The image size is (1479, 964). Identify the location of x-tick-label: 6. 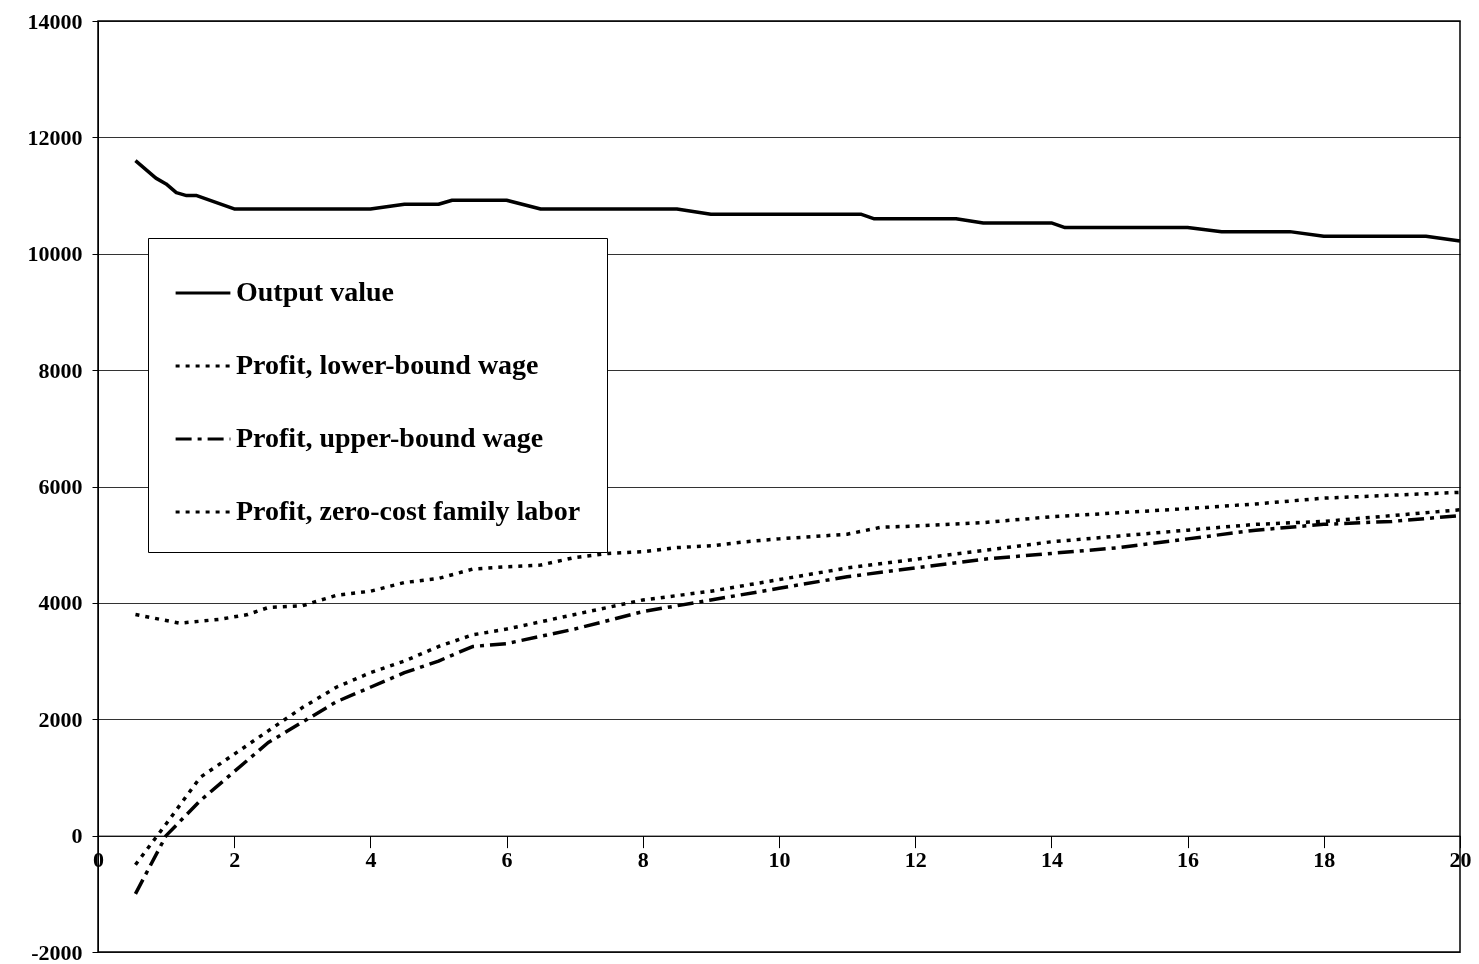
(507, 860).